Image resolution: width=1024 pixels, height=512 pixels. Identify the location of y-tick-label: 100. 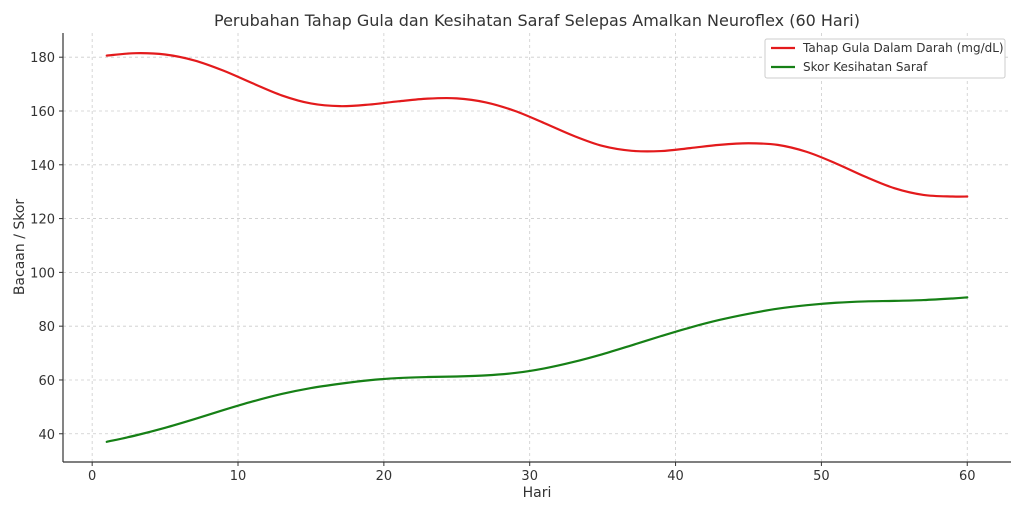
(42, 273).